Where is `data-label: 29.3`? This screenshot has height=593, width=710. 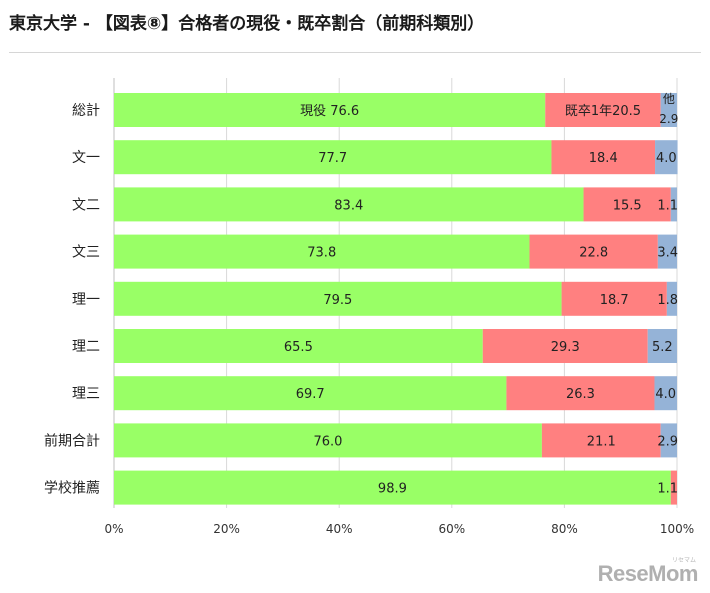 data-label: 29.3 is located at coordinates (565, 347).